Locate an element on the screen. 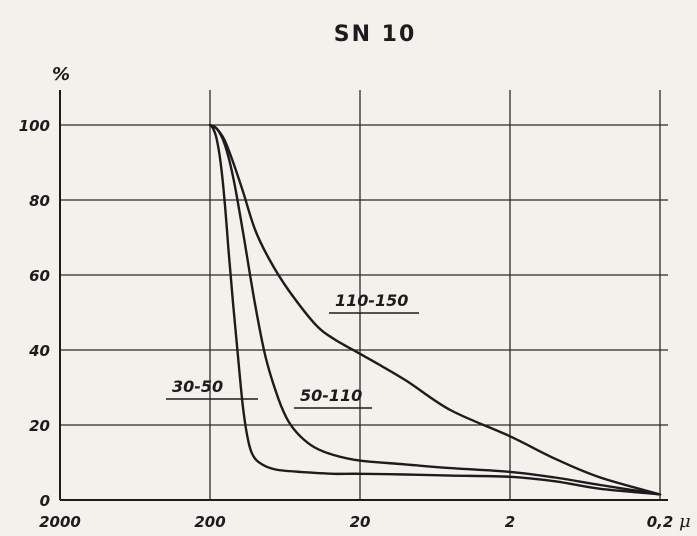 Image resolution: width=697 pixels, height=536 pixels. y-tick-label: 0 is located at coordinates (45, 501).